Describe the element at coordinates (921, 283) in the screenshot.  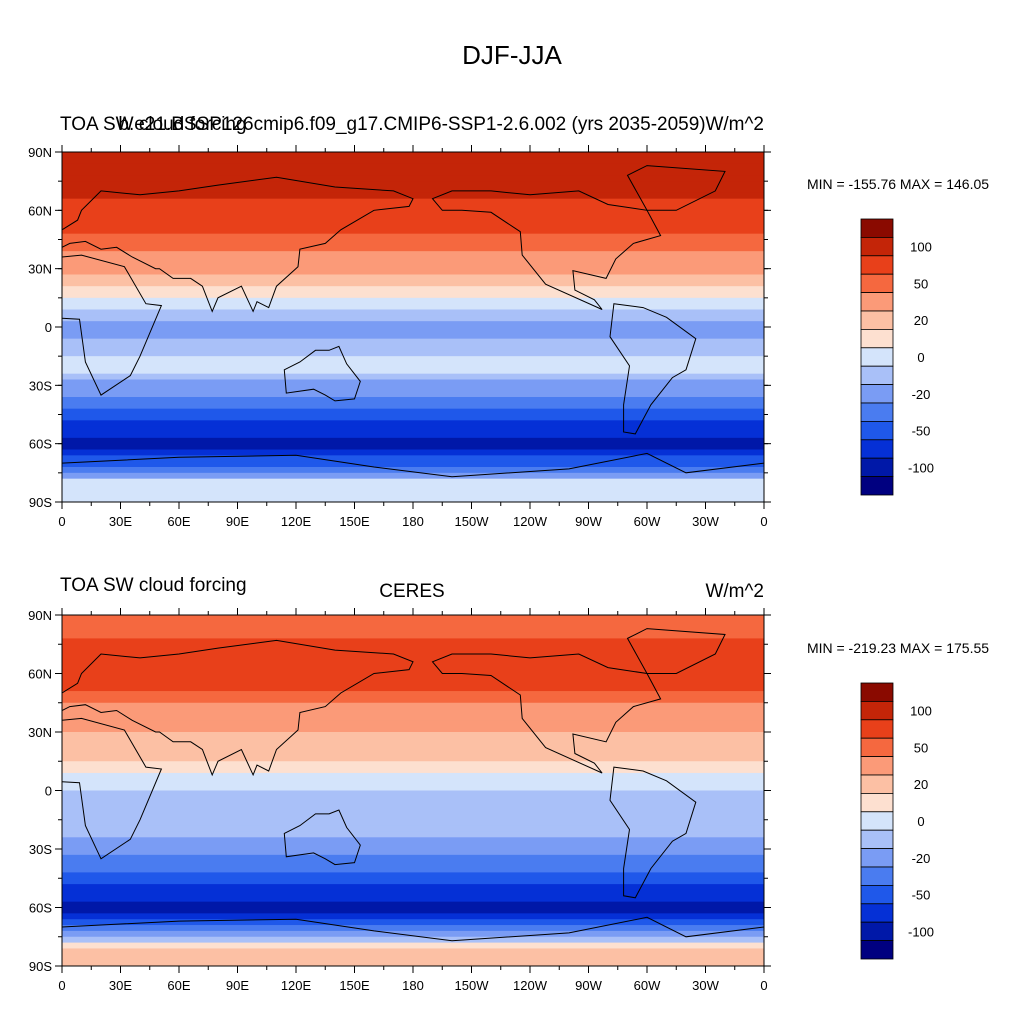
I see `colorbar-label: 50` at that location.